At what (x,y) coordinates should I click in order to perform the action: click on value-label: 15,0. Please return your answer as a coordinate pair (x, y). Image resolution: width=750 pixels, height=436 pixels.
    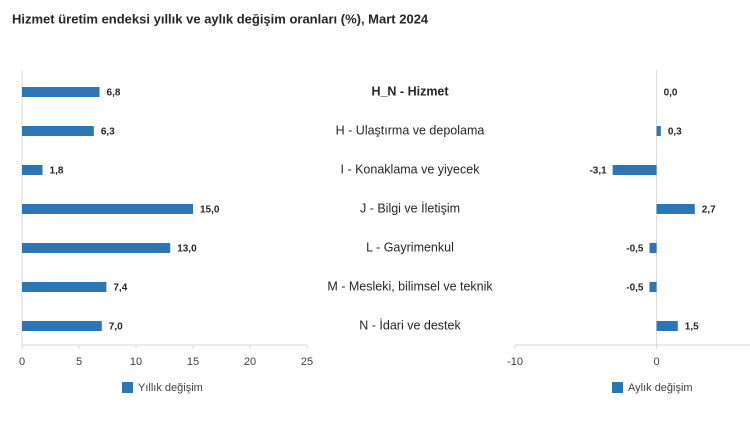
    Looking at the image, I should click on (210, 210).